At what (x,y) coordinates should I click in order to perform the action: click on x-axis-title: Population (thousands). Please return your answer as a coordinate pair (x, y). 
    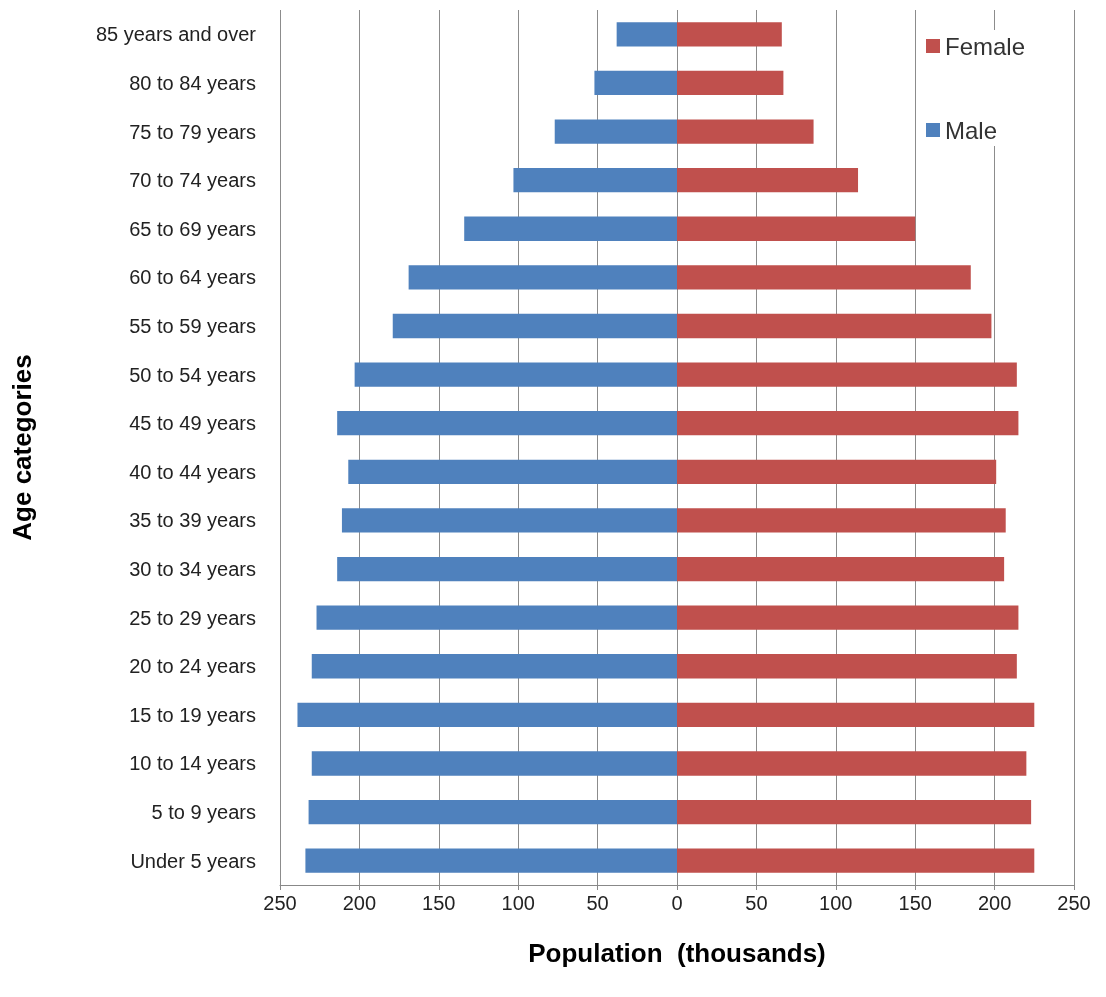
    Looking at the image, I should click on (677, 953).